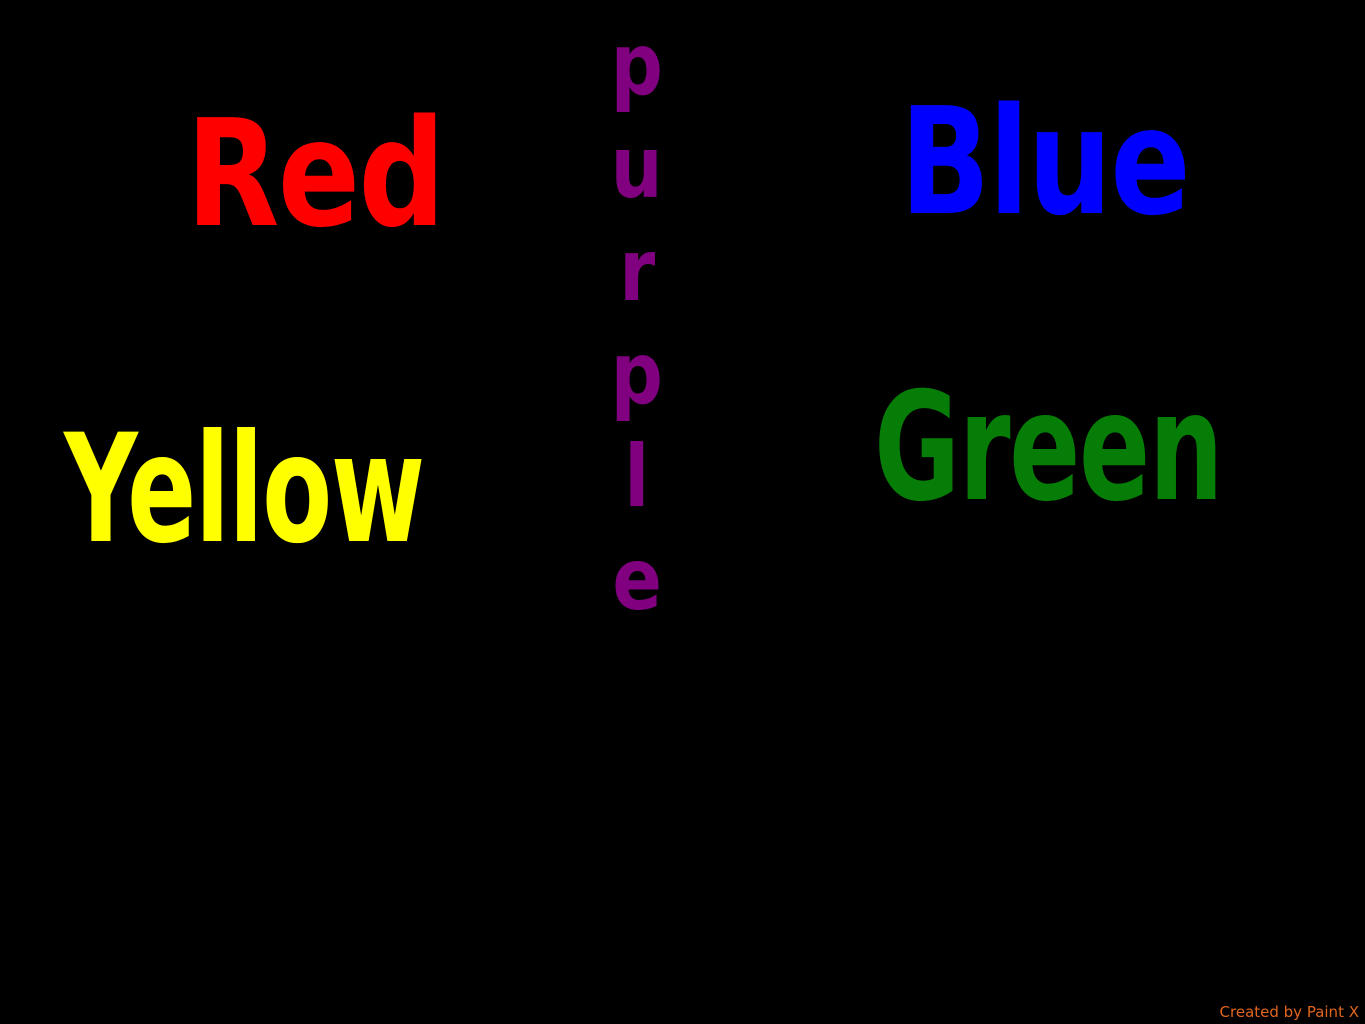  Describe the element at coordinates (244, 490) in the screenshot. I see `word-yellow: Yellow` at that location.